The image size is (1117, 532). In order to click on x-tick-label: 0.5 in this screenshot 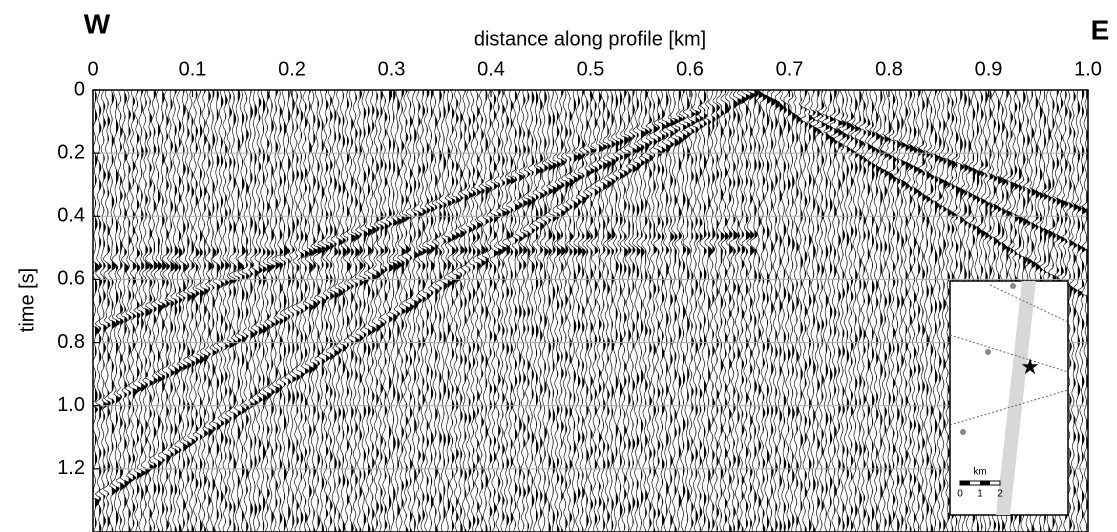, I will do `click(591, 69)`.